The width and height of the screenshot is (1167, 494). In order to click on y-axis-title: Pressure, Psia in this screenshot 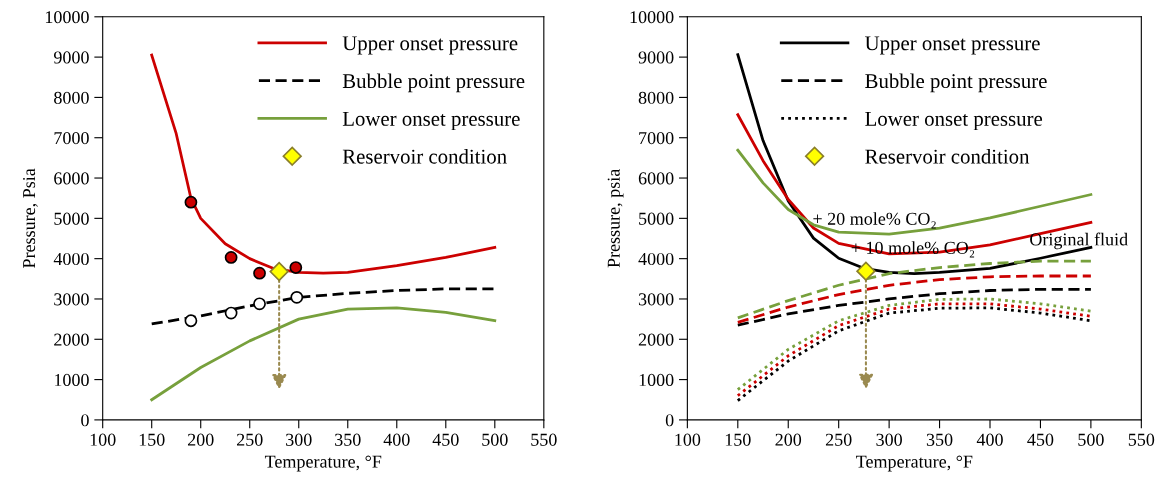, I will do `click(30, 218)`.